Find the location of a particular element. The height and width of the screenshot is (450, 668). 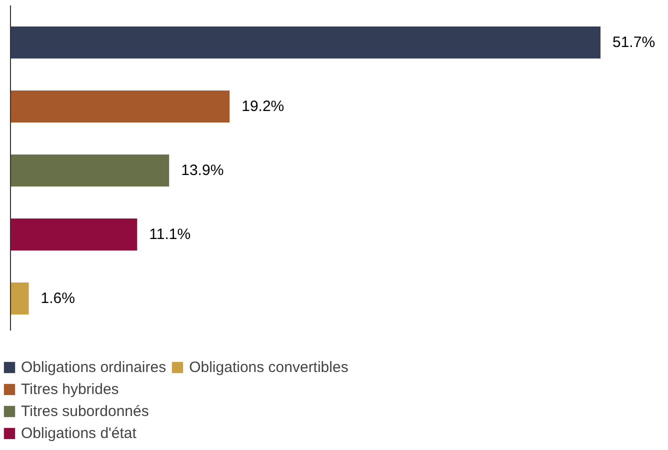

legend-label: Titres subordonnés is located at coordinates (85, 411).